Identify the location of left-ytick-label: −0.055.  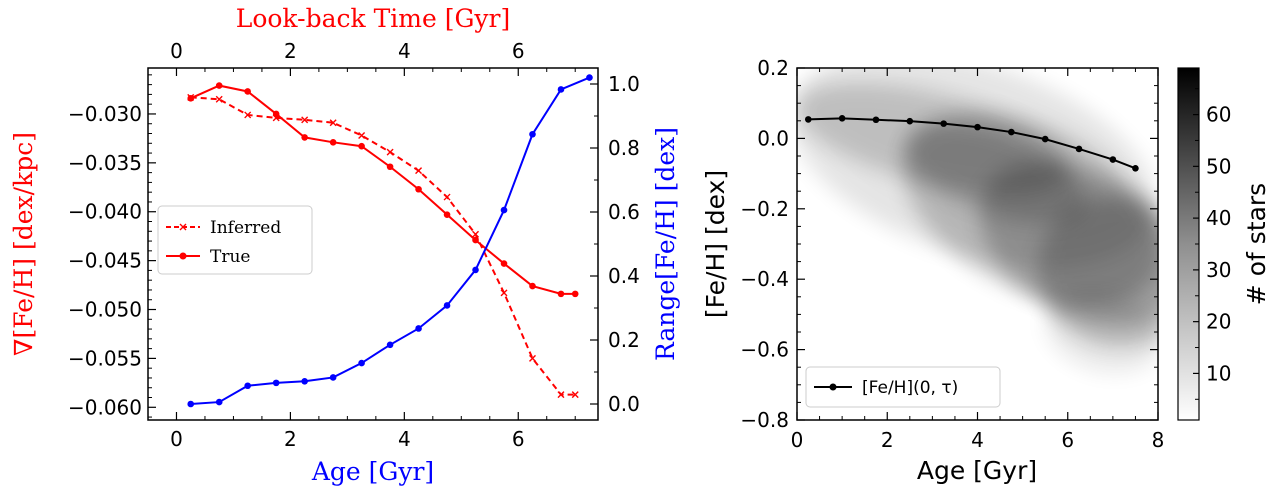
(105, 358).